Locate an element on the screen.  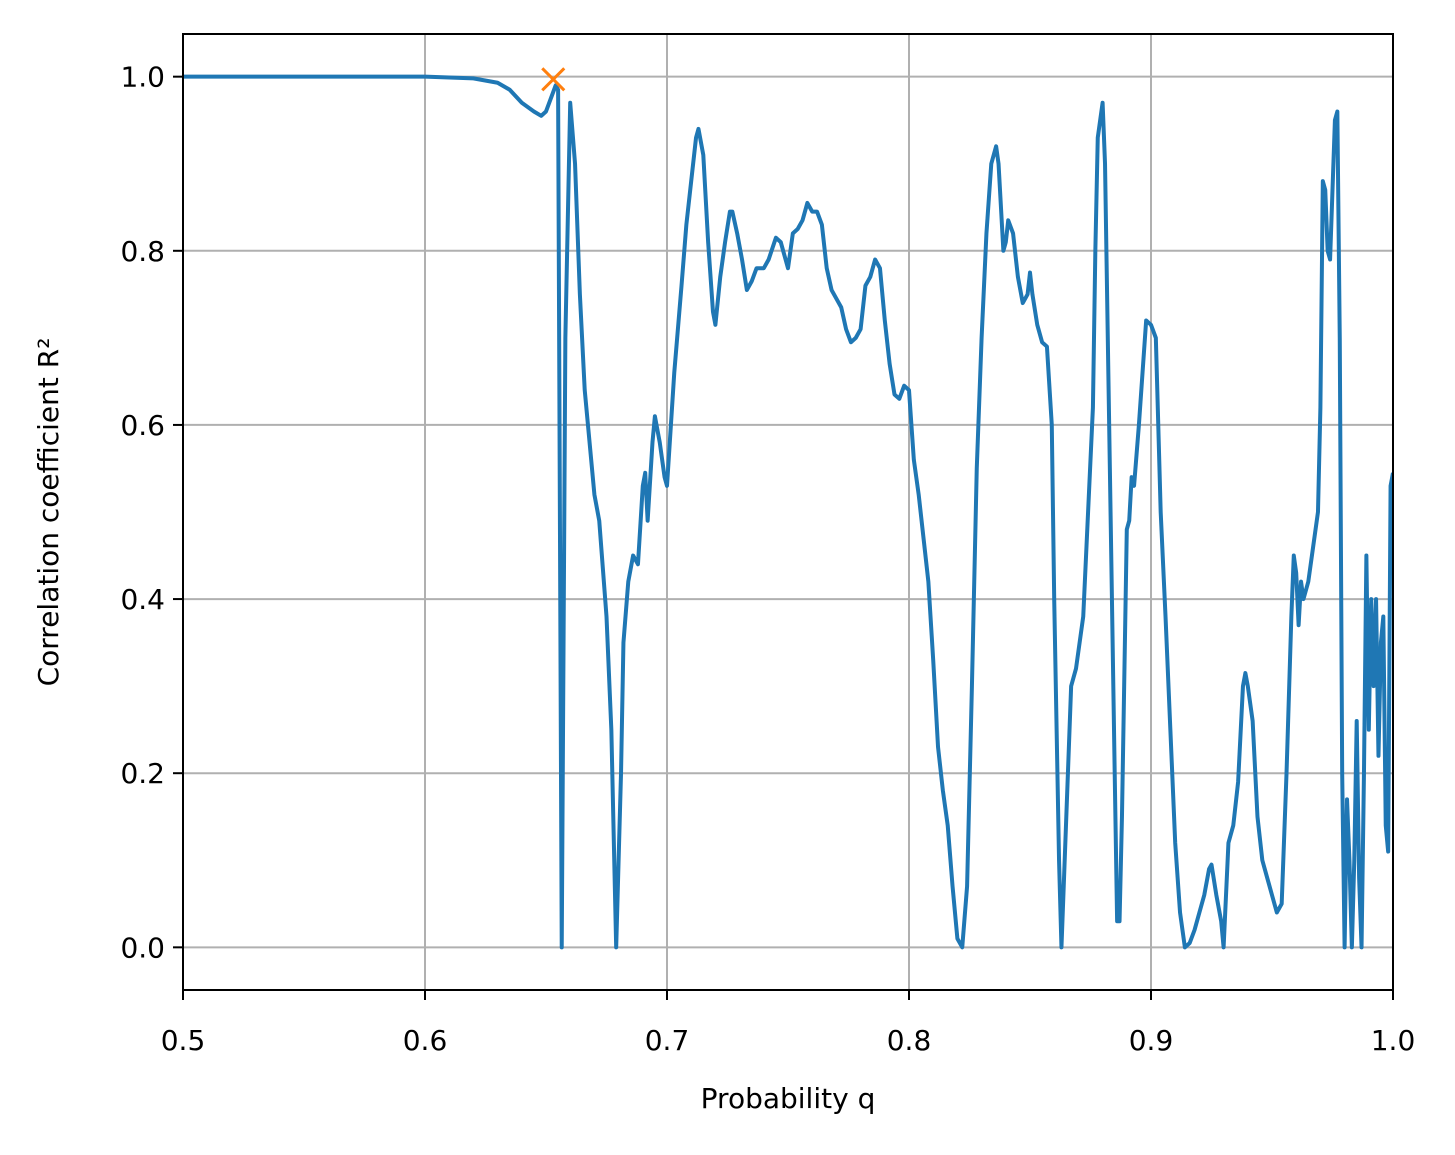
y-tick-label: 1.0 is located at coordinates (142, 77).